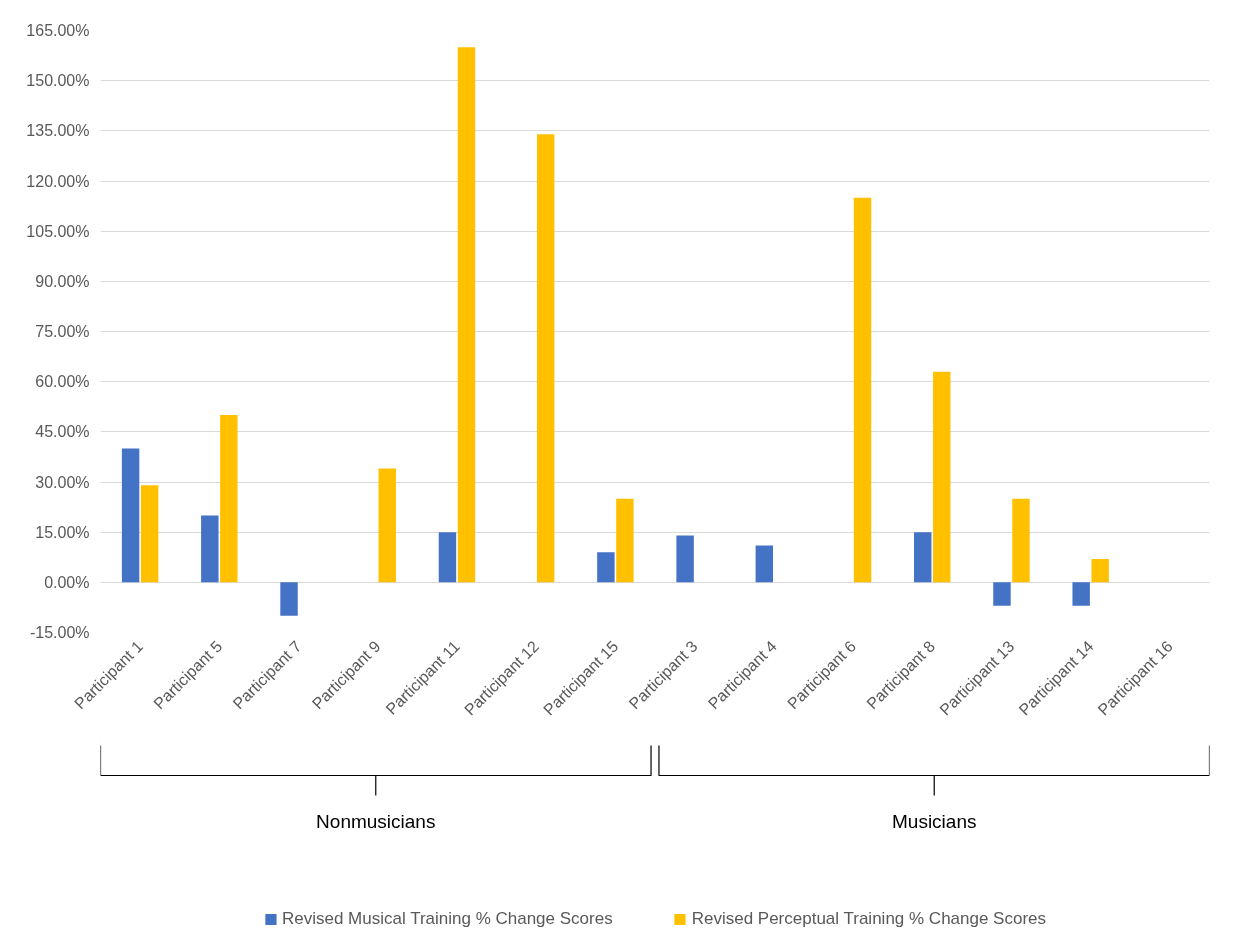 The height and width of the screenshot is (943, 1259). I want to click on y-tick-label: 120.00%, so click(58, 181).